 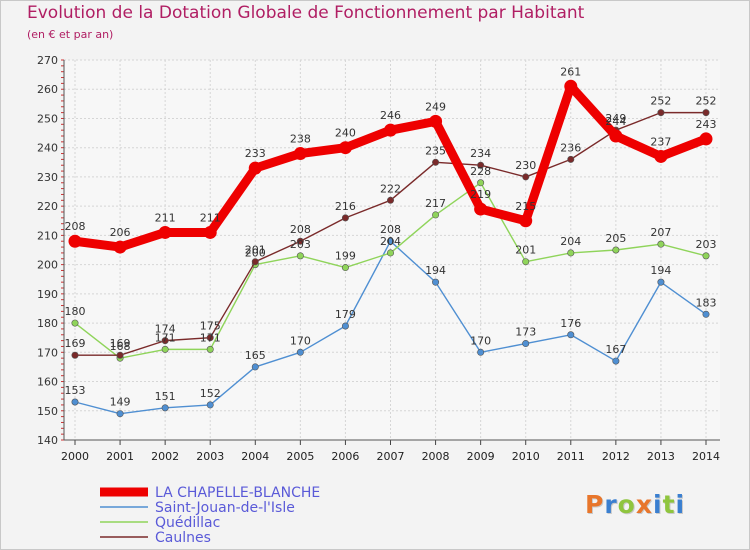 What do you see at coordinates (595, 504) in the screenshot?
I see `logo-letter: P` at bounding box center [595, 504].